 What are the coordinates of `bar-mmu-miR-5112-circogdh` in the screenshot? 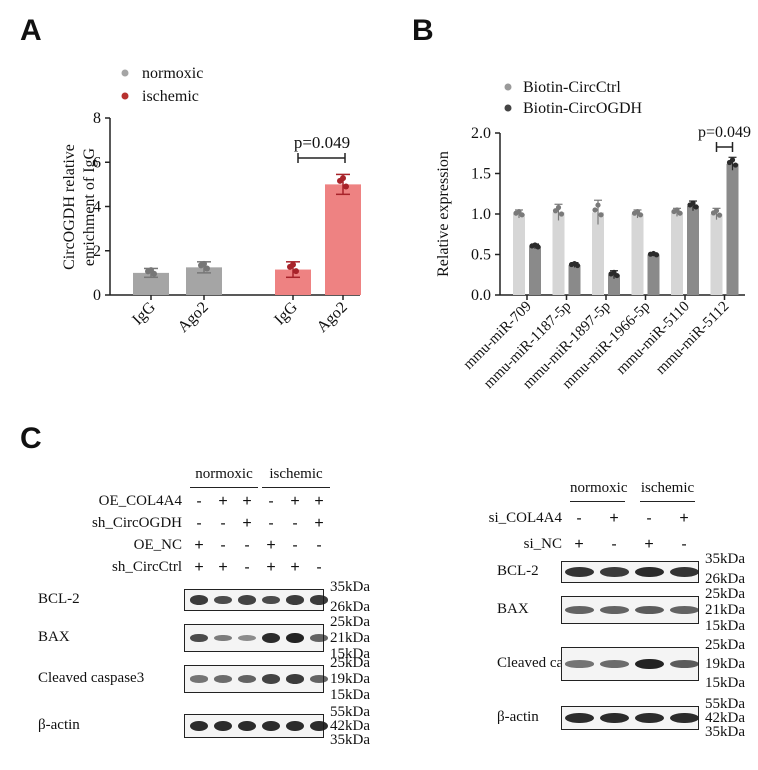 It's located at (732, 229).